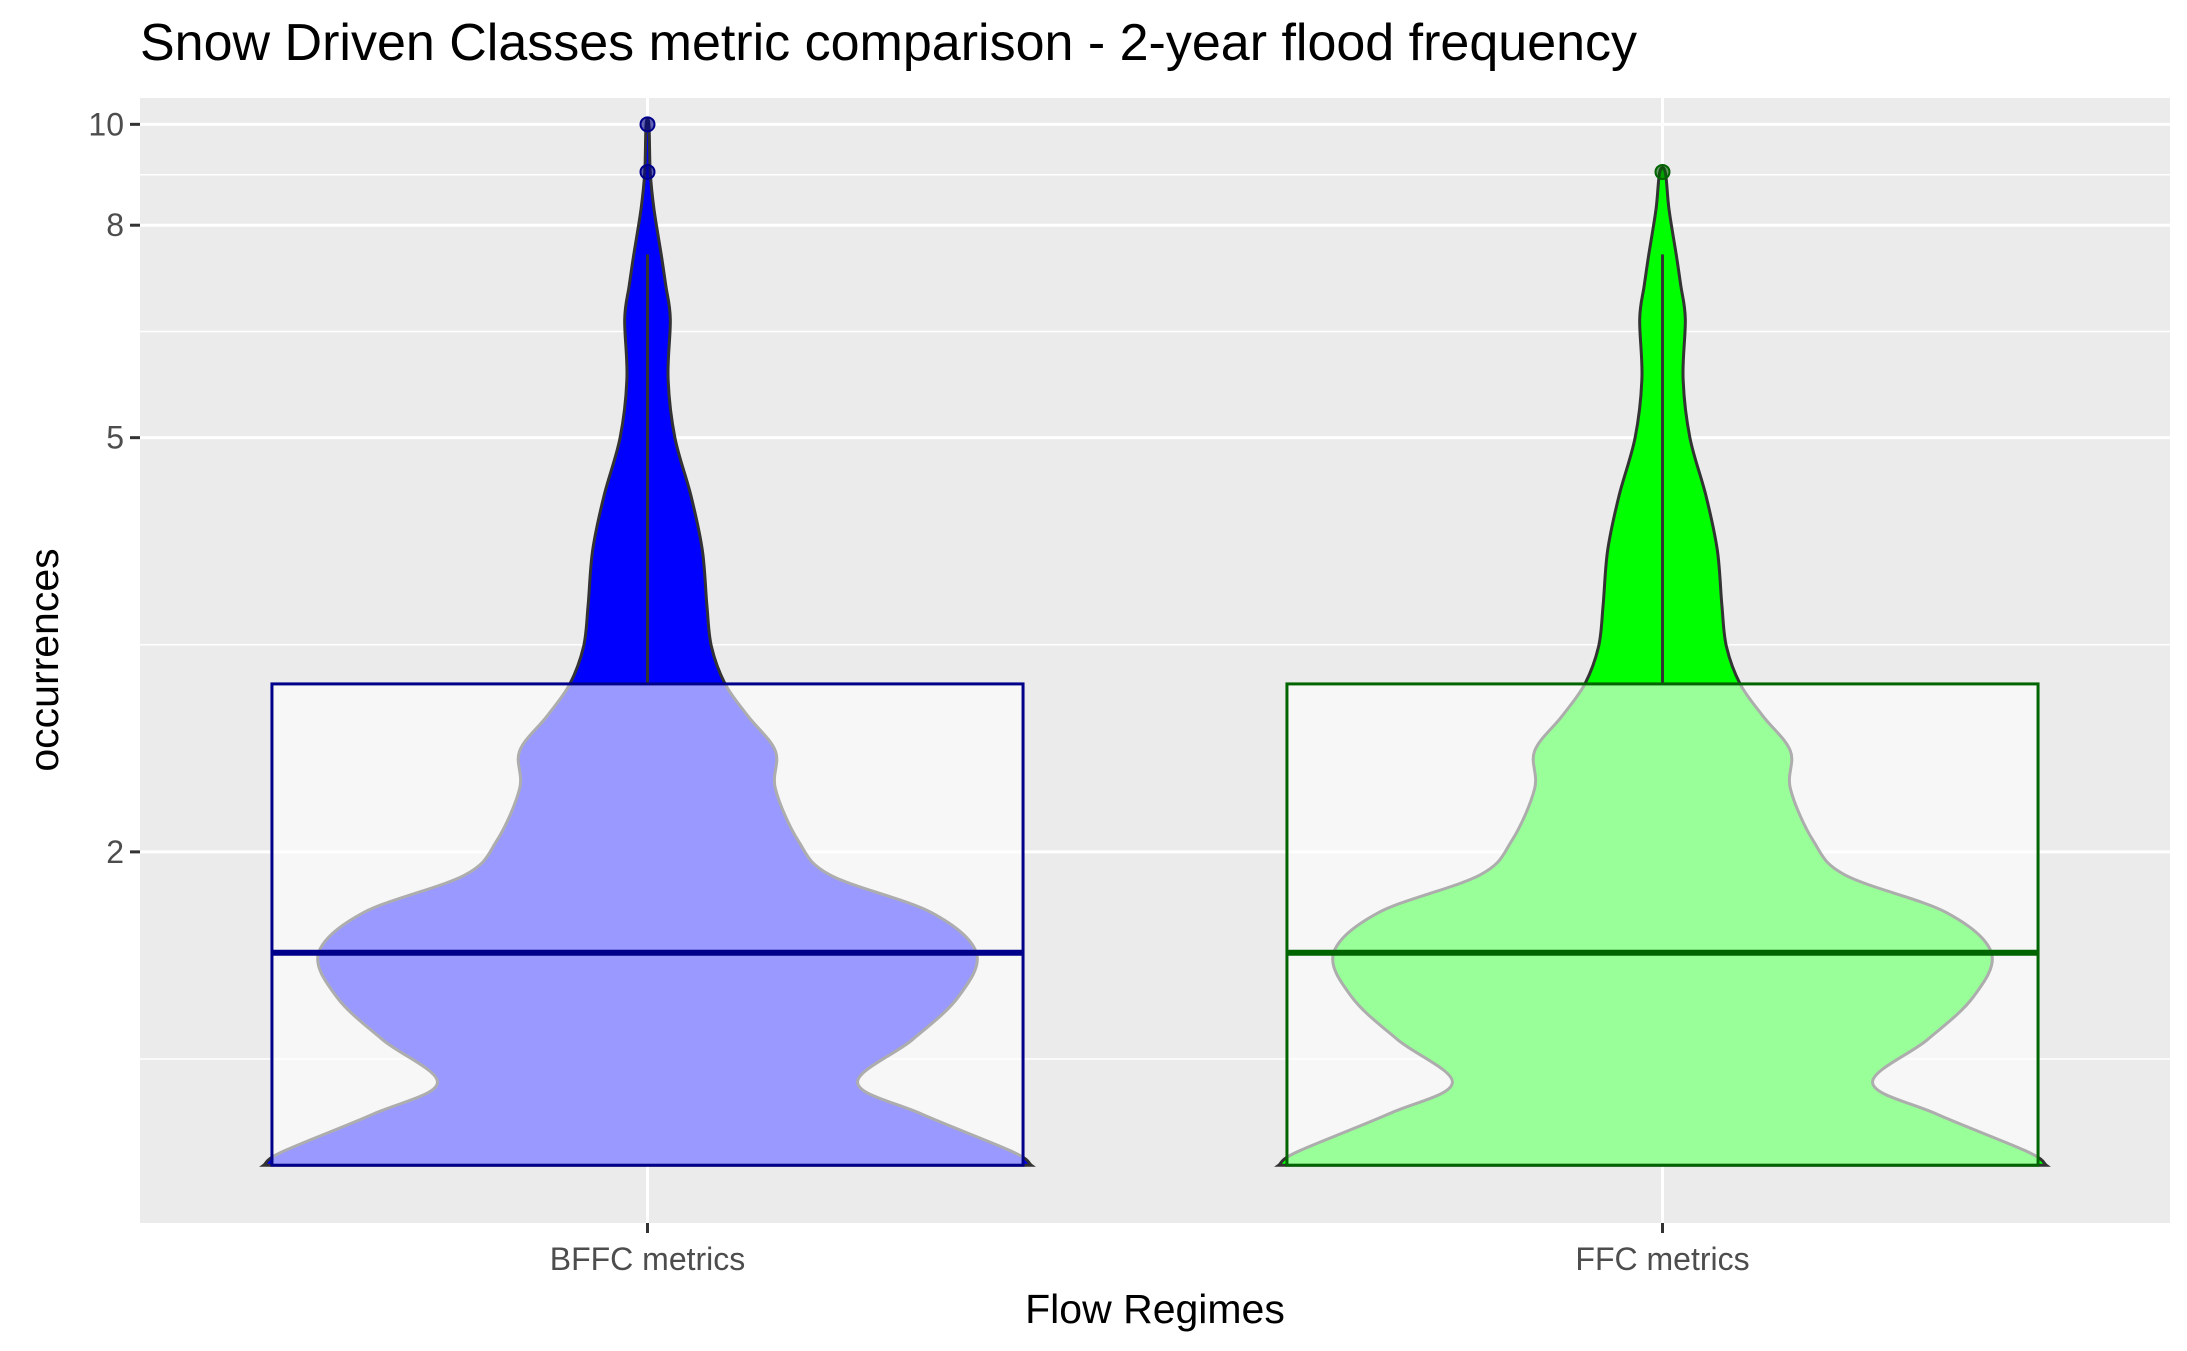 This screenshot has width=2187, height=1351. I want to click on y-axis-title: occurrences, so click(44, 659).